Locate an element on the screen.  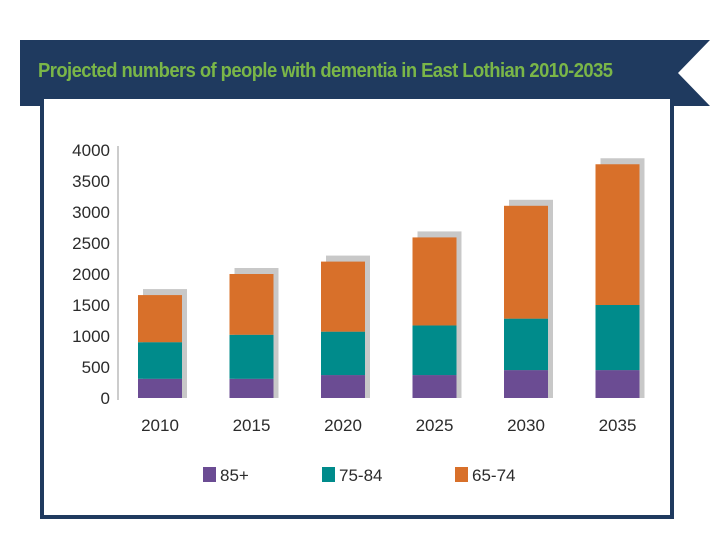
x-tick-label: 2025 is located at coordinates (435, 425).